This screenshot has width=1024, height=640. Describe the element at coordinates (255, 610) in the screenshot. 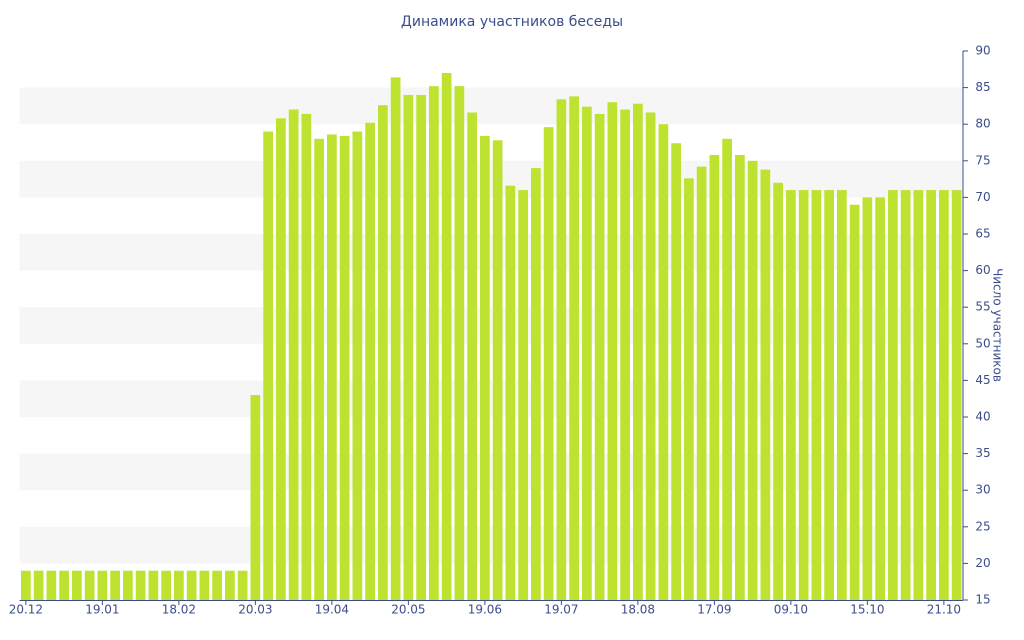

I see `x-tick-label: 20.03` at that location.